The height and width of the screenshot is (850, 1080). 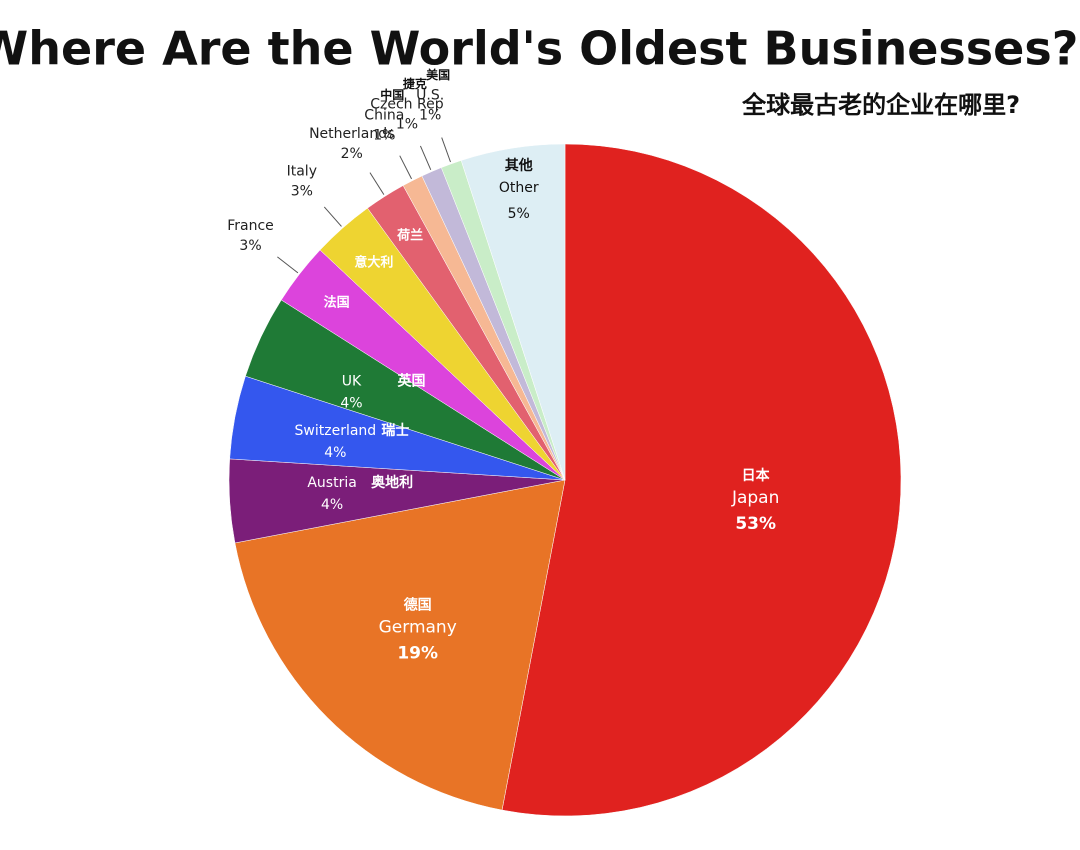 I want to click on slice-label: Germany, so click(x=418, y=627).